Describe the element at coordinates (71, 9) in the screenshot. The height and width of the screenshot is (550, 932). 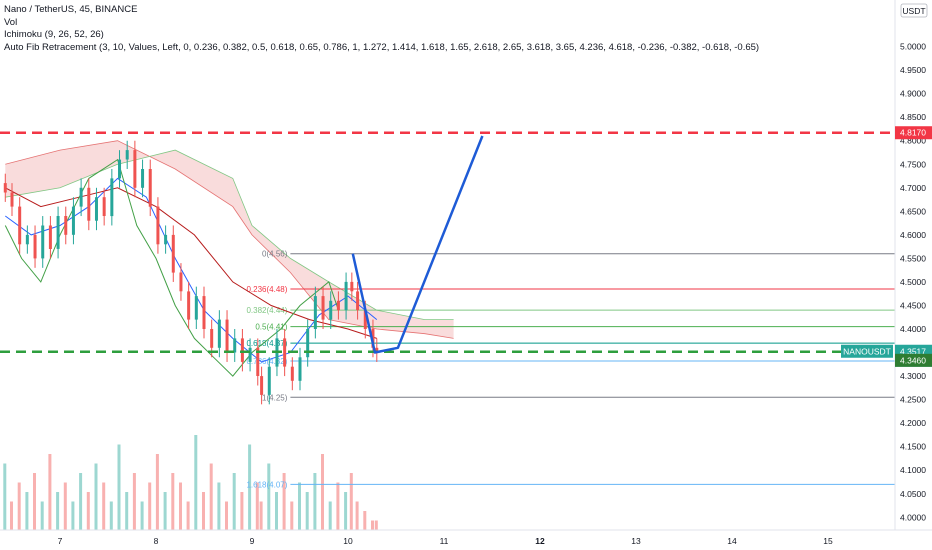
I see `legend-symbol: Nano / TetherUS, 45, BINANCE` at that location.